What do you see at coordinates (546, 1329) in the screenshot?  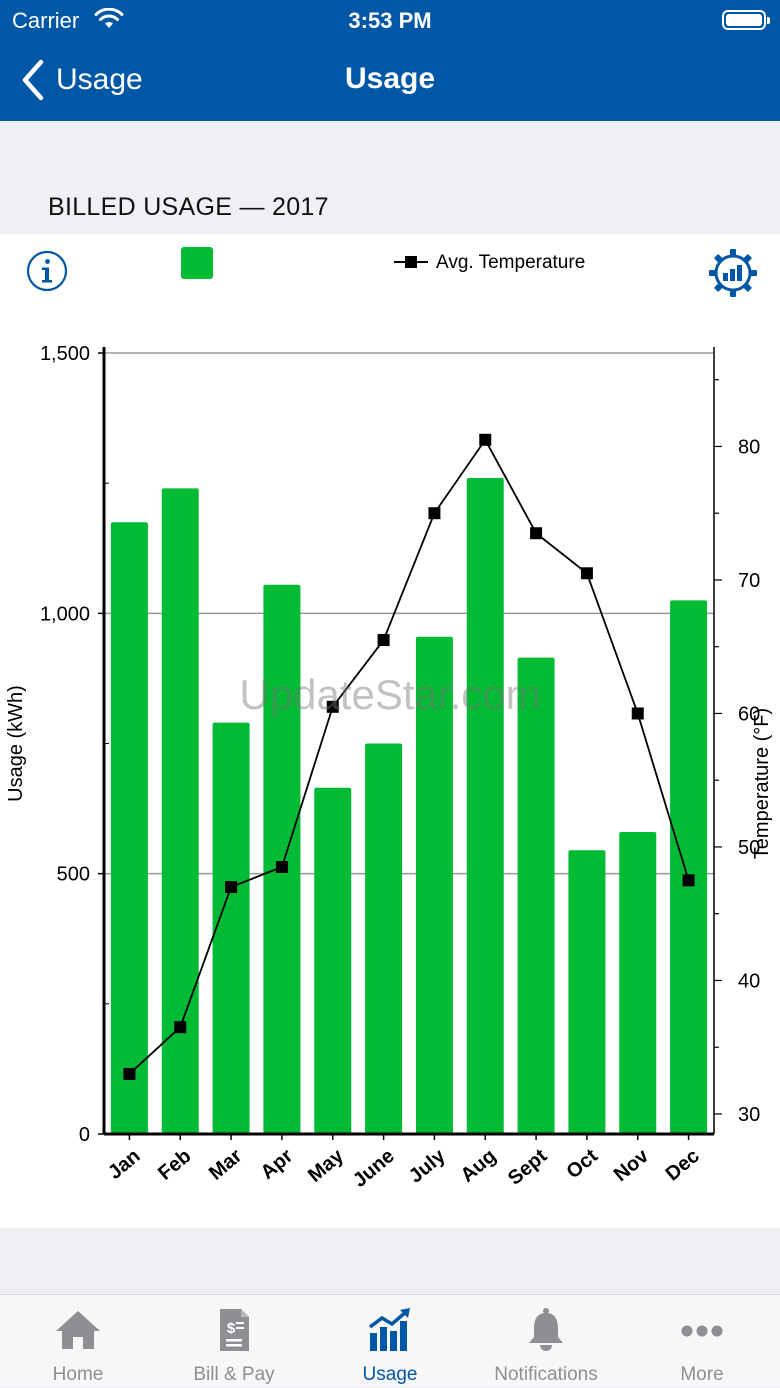 I see `bell-icon` at bounding box center [546, 1329].